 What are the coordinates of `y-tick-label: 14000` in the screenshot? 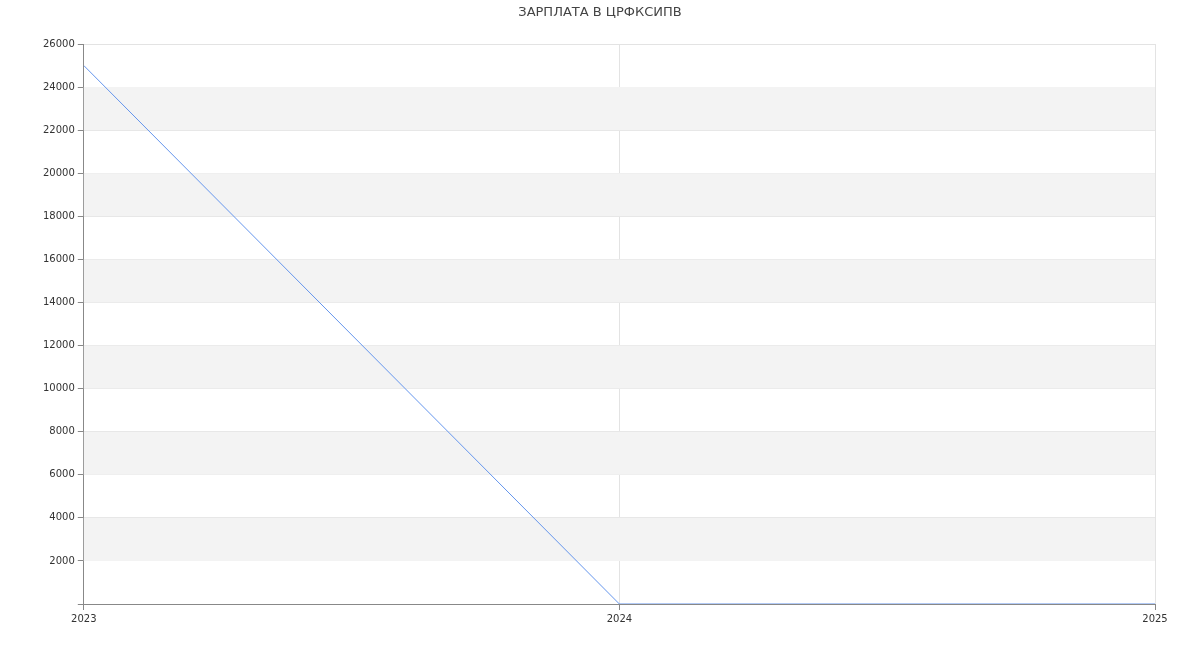 It's located at (59, 302).